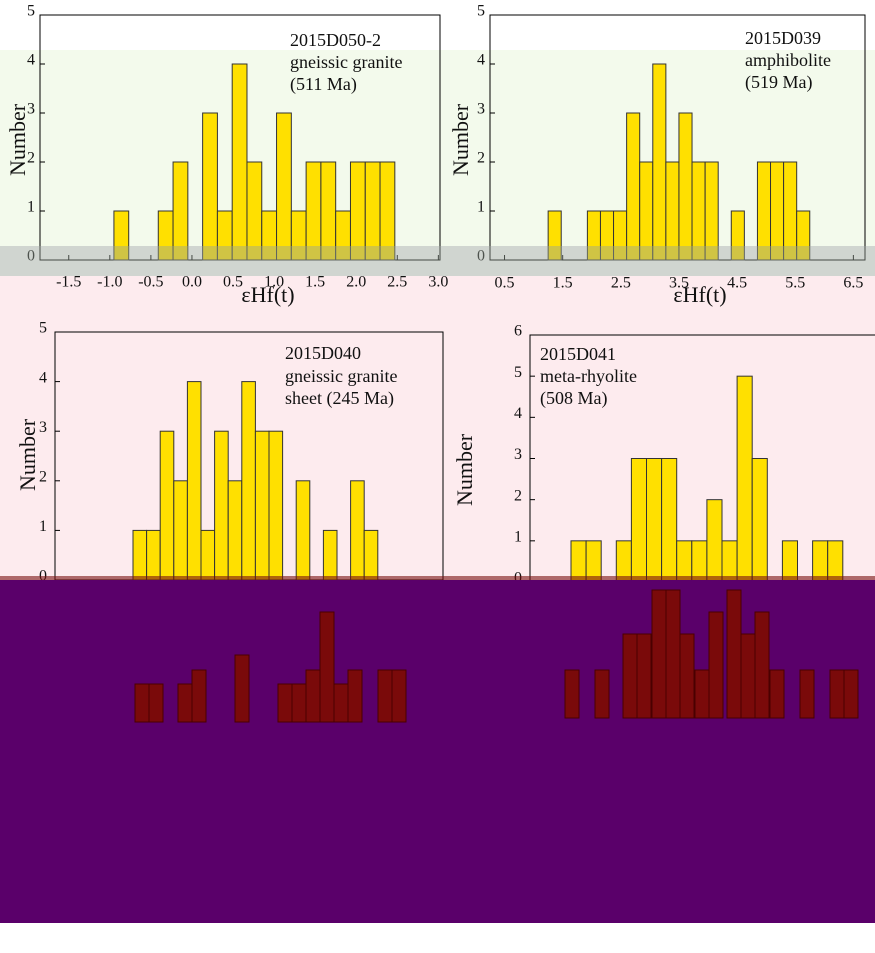 The height and width of the screenshot is (953, 875). I want to click on chart-title: 2015D050-2, so click(335, 40).